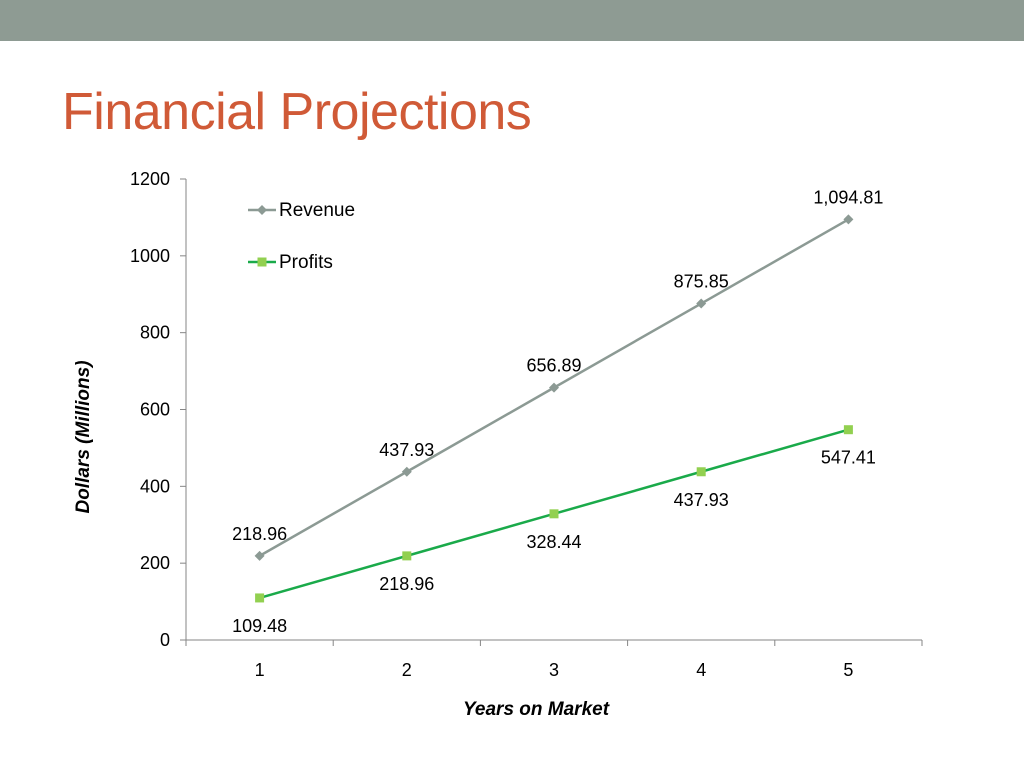  Describe the element at coordinates (306, 262) in the screenshot. I see `legend-label-profits: Profits` at that location.